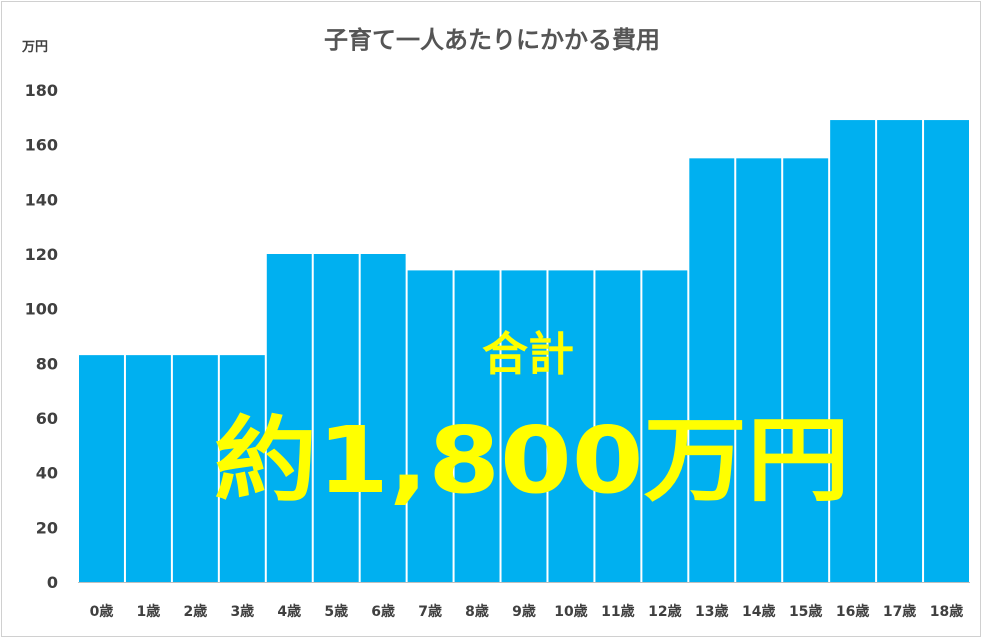  What do you see at coordinates (430, 611) in the screenshot?
I see `x-tick-label: 7歳` at bounding box center [430, 611].